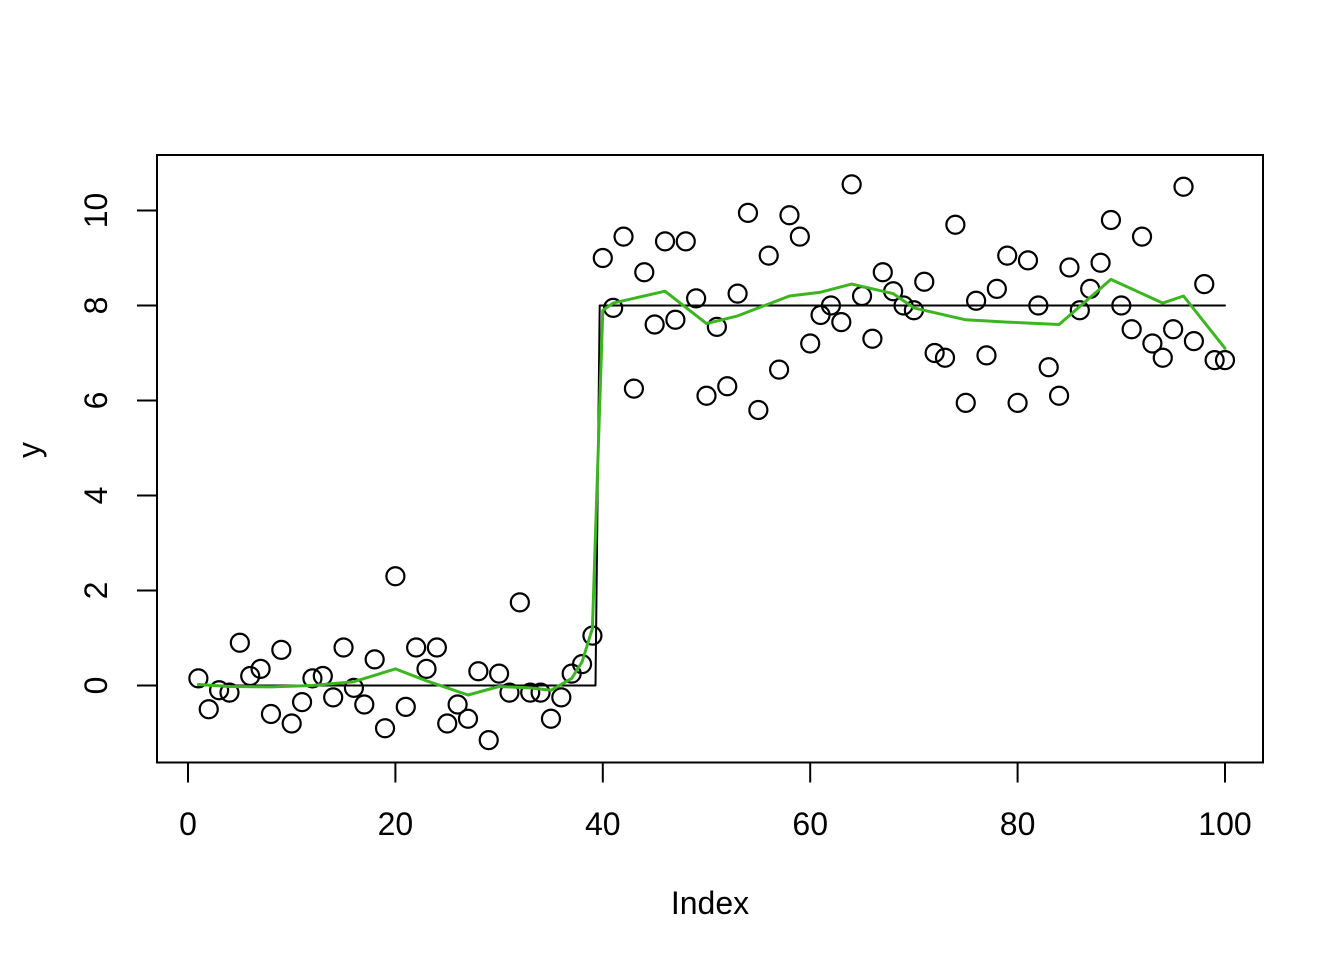 This screenshot has width=1344, height=960. I want to click on x-tick-label: 60, so click(810, 824).